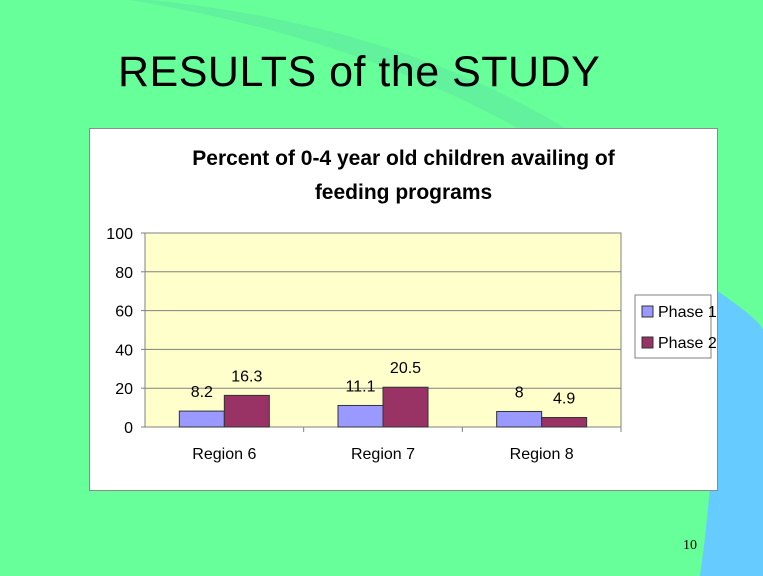 This screenshot has height=576, width=763. Describe the element at coordinates (687, 312) in the screenshot. I see `legend-label: Phase 1` at that location.